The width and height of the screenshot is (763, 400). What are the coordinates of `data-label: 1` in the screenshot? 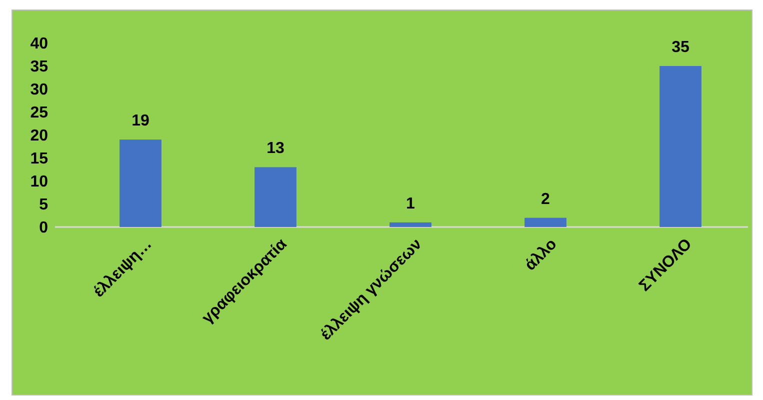 It's located at (411, 203).